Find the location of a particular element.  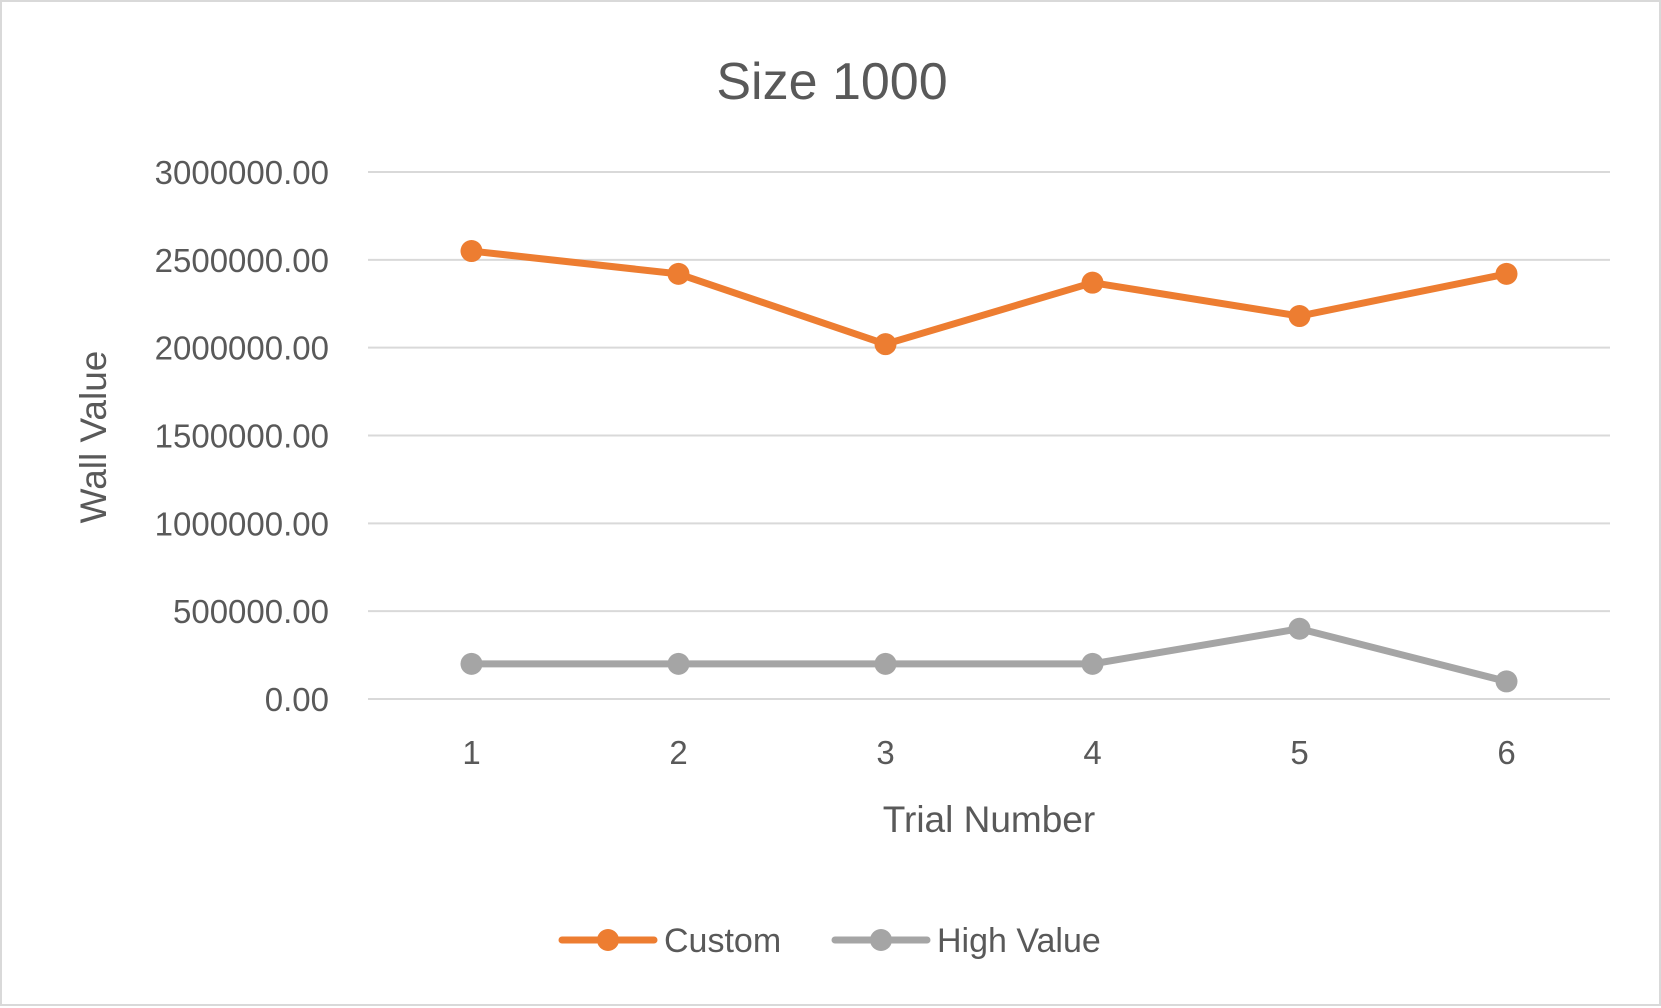

x-tick-label: 5 is located at coordinates (1299, 752).